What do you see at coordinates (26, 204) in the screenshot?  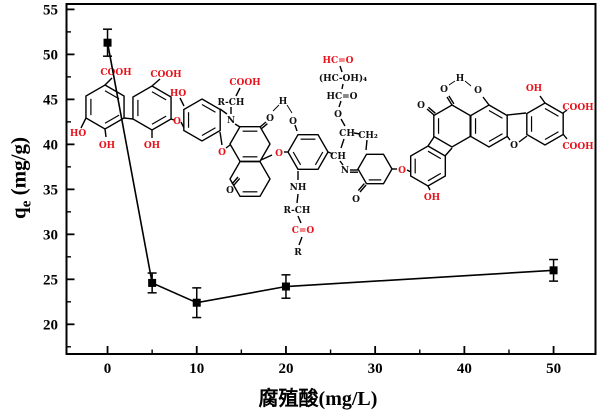 I see `y-axis-title-subscript: e` at bounding box center [26, 204].